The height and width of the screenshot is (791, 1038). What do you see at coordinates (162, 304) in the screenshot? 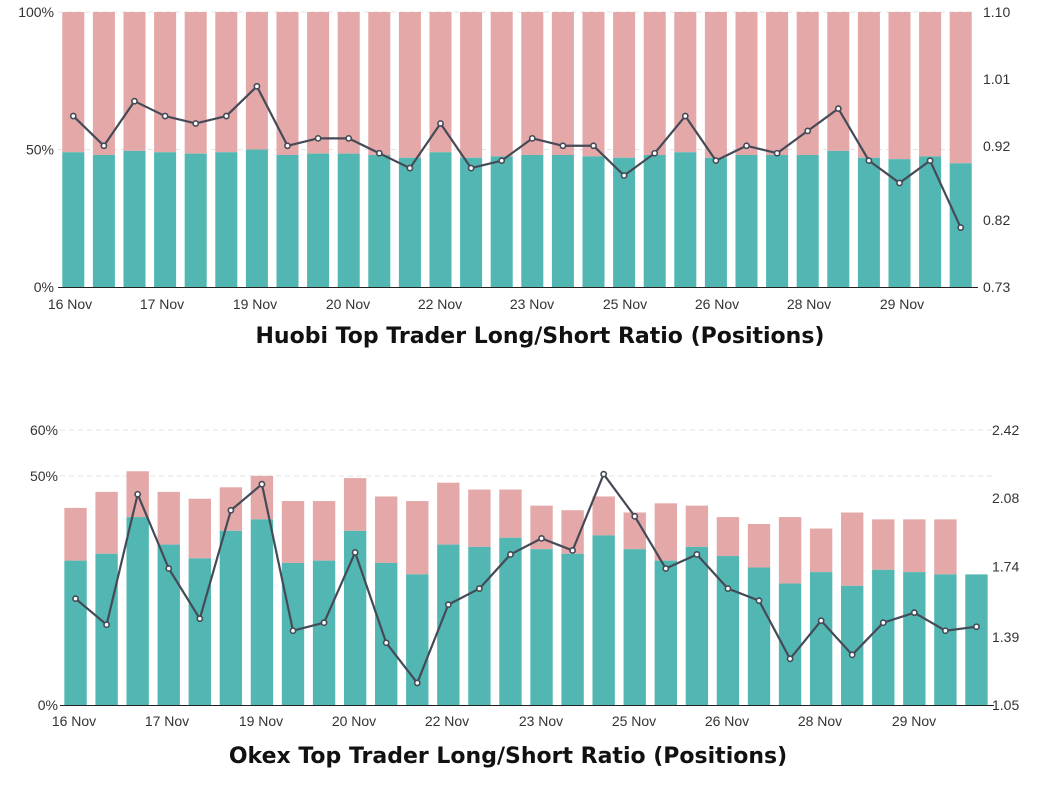
I see `huobi-x-tick-label: 17 Nov` at bounding box center [162, 304].